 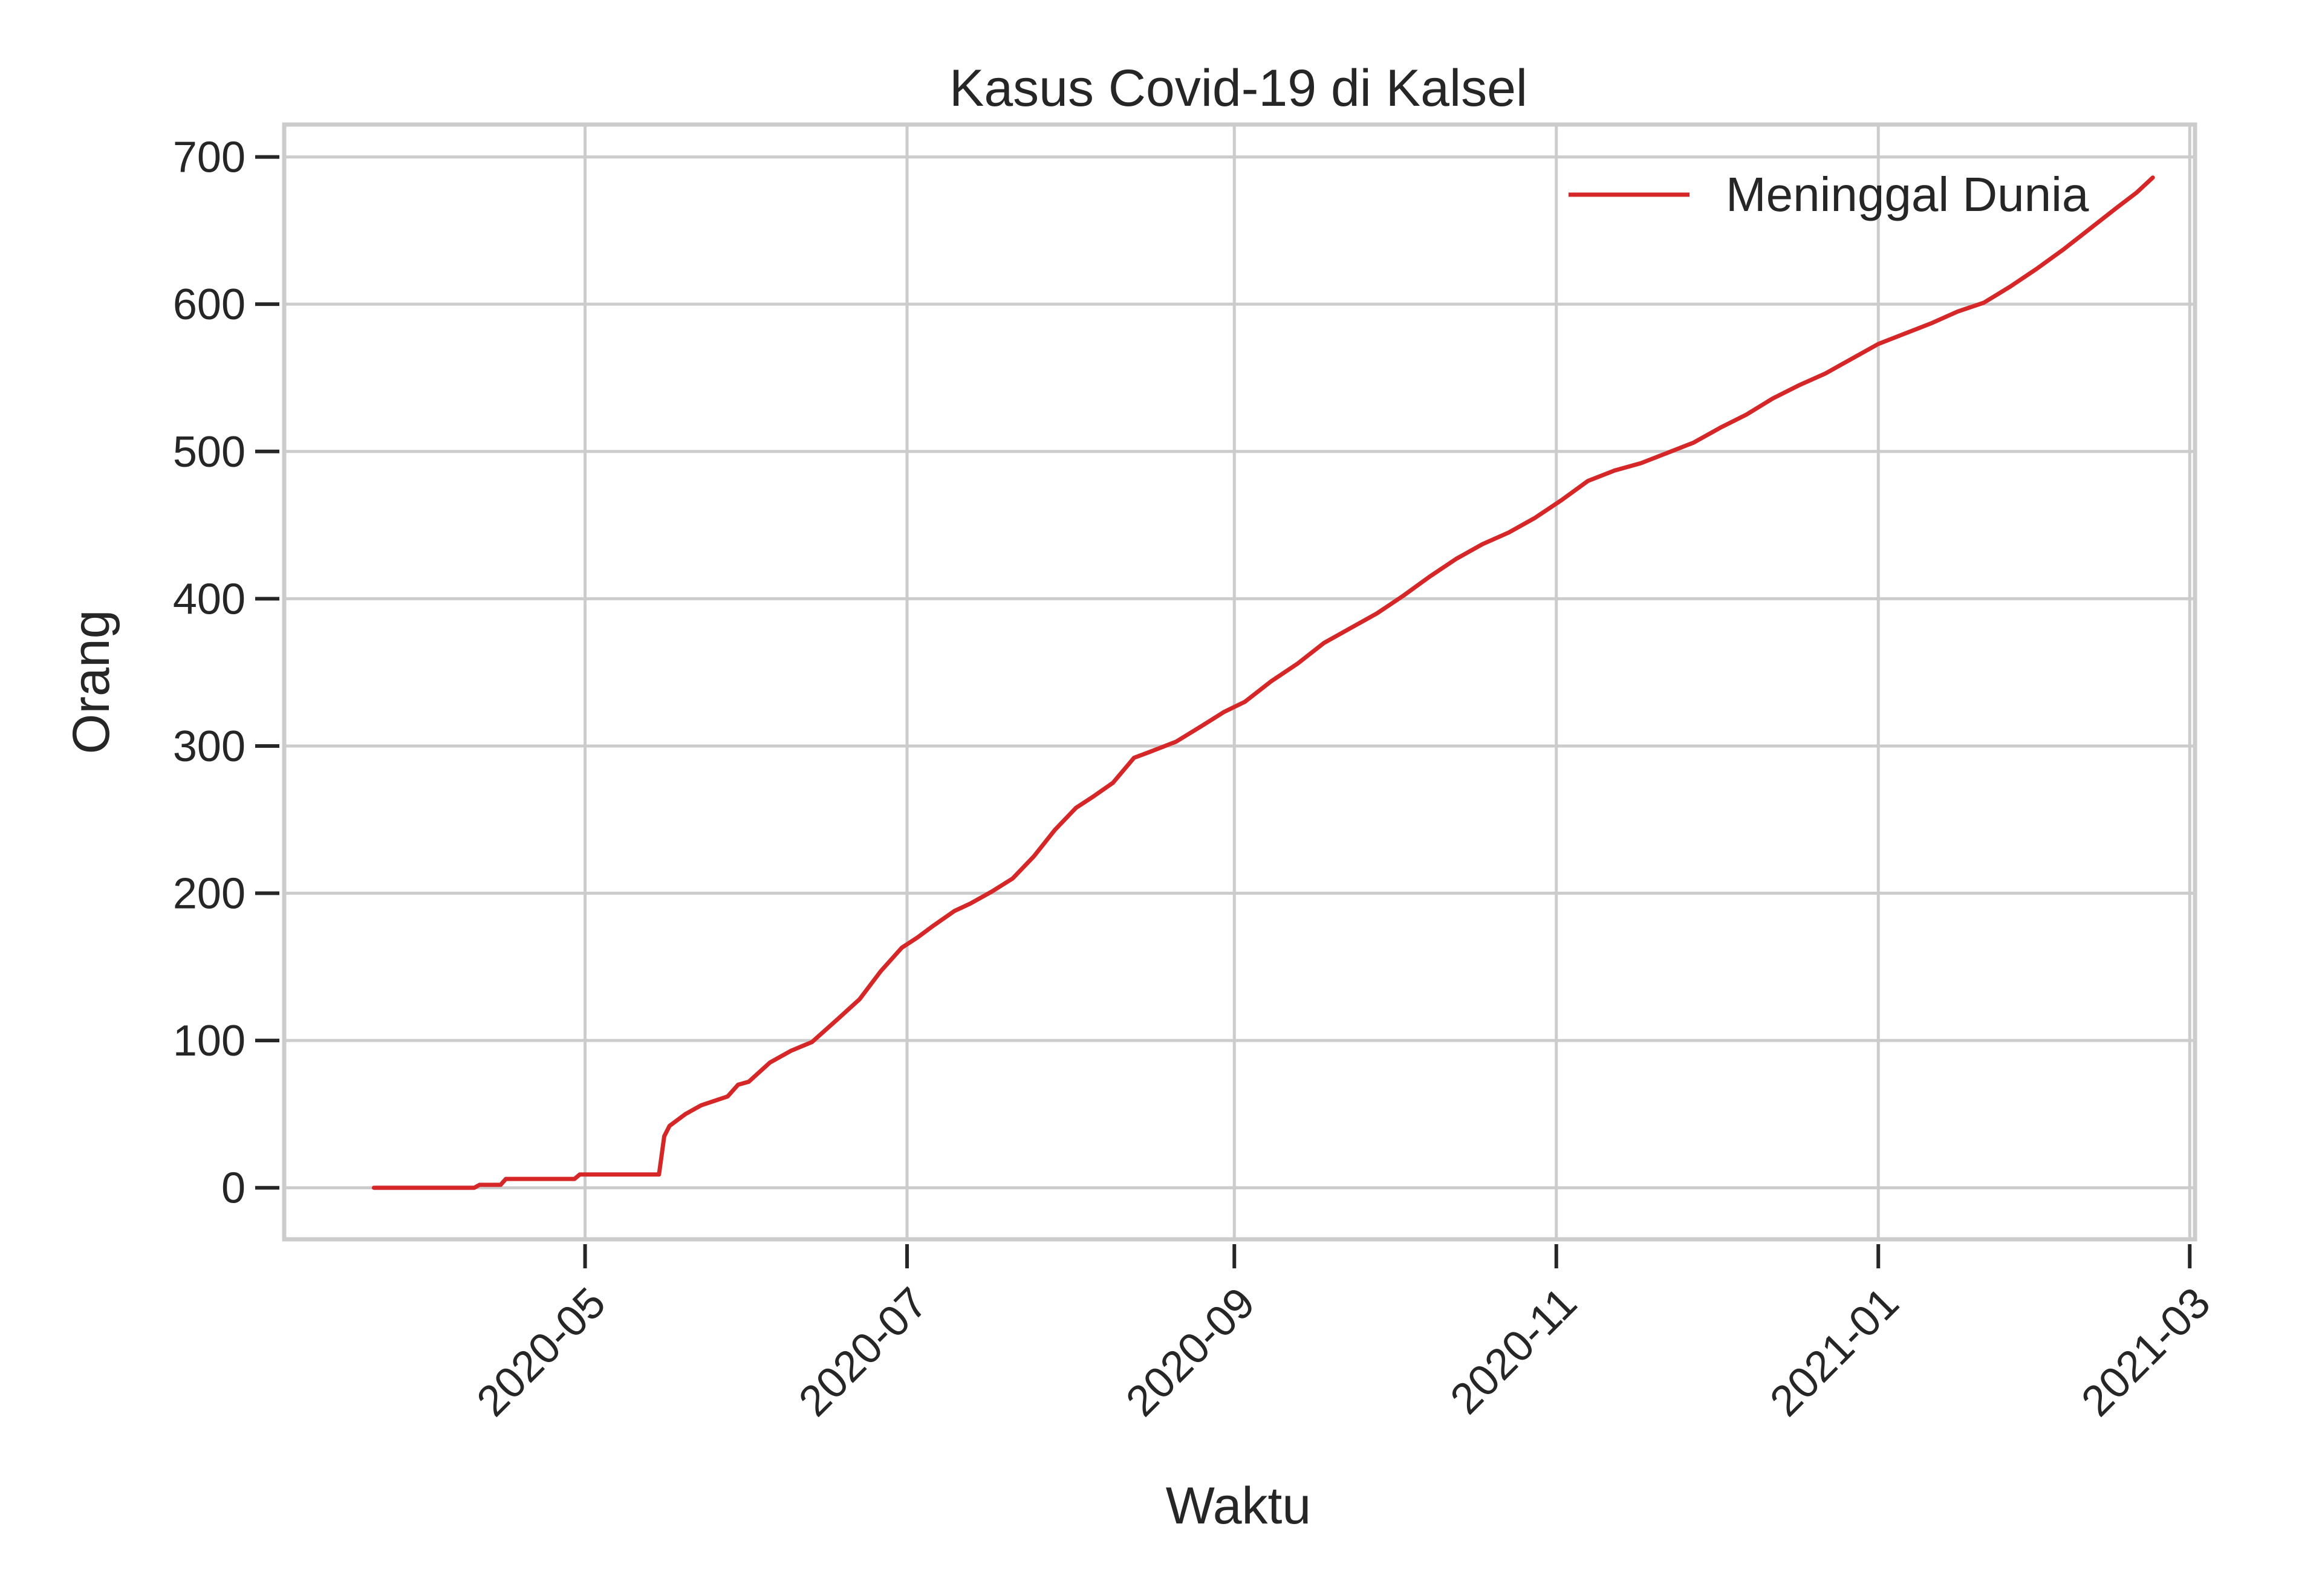 I want to click on x-tick-label: 2021-03, so click(x=2145, y=1352).